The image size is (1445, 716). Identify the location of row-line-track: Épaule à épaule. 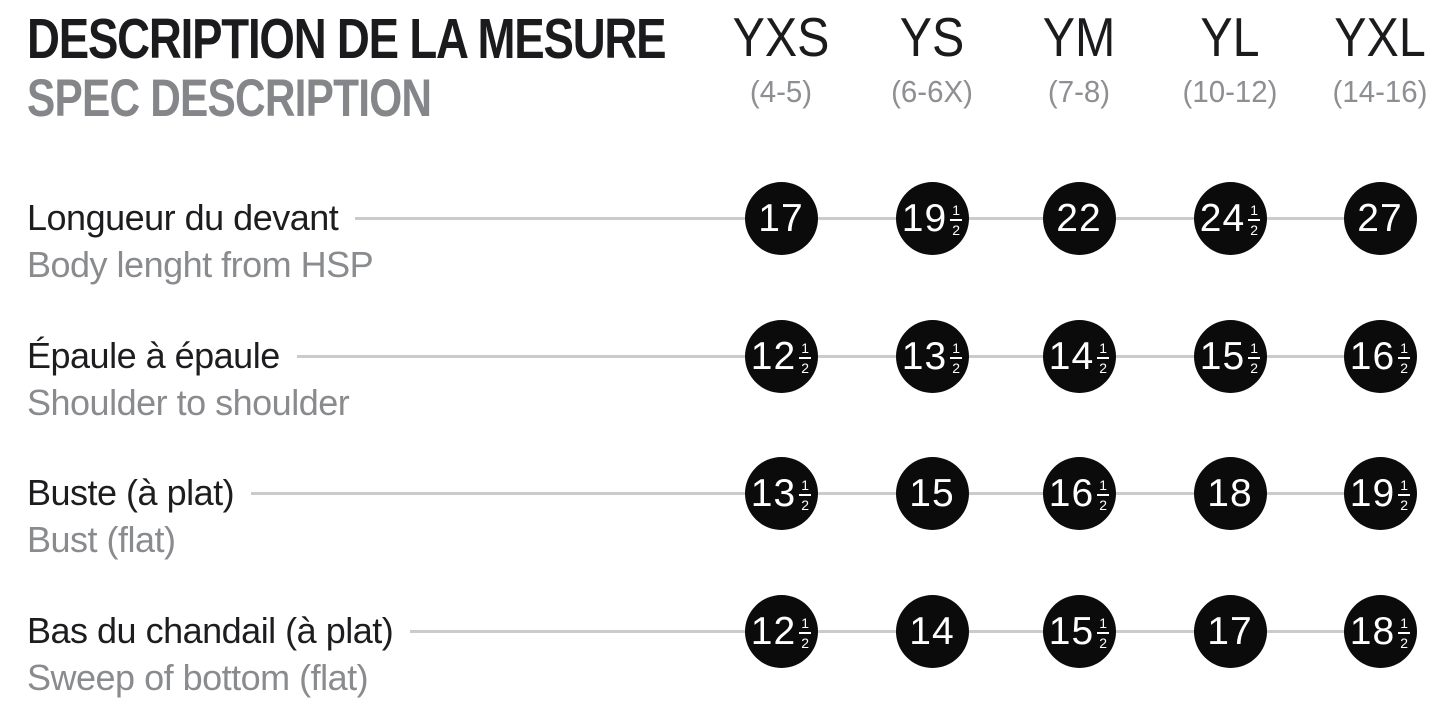
(703, 356).